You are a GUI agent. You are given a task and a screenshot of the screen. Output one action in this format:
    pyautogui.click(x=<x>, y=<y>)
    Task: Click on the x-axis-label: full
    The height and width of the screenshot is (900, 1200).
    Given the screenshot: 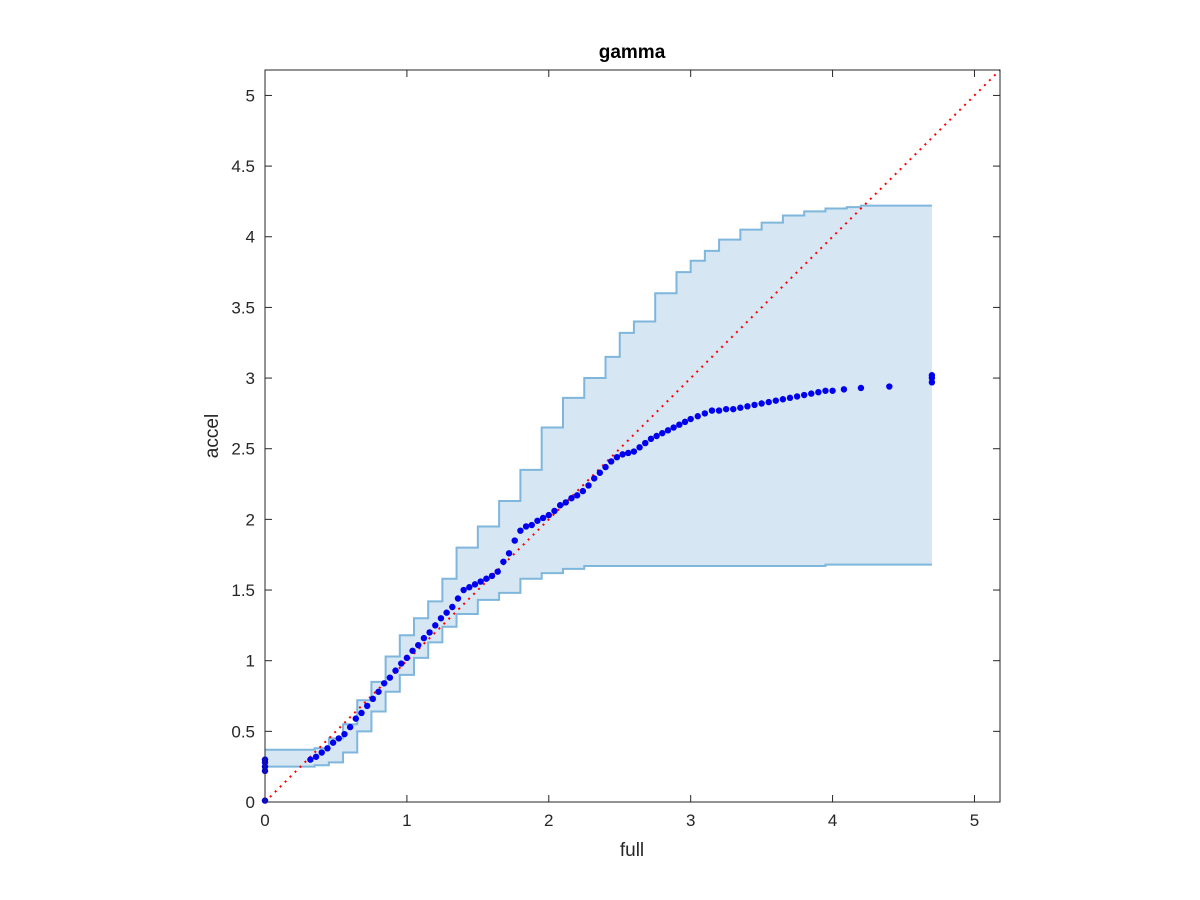 What is the action you would take?
    pyautogui.click(x=632, y=850)
    